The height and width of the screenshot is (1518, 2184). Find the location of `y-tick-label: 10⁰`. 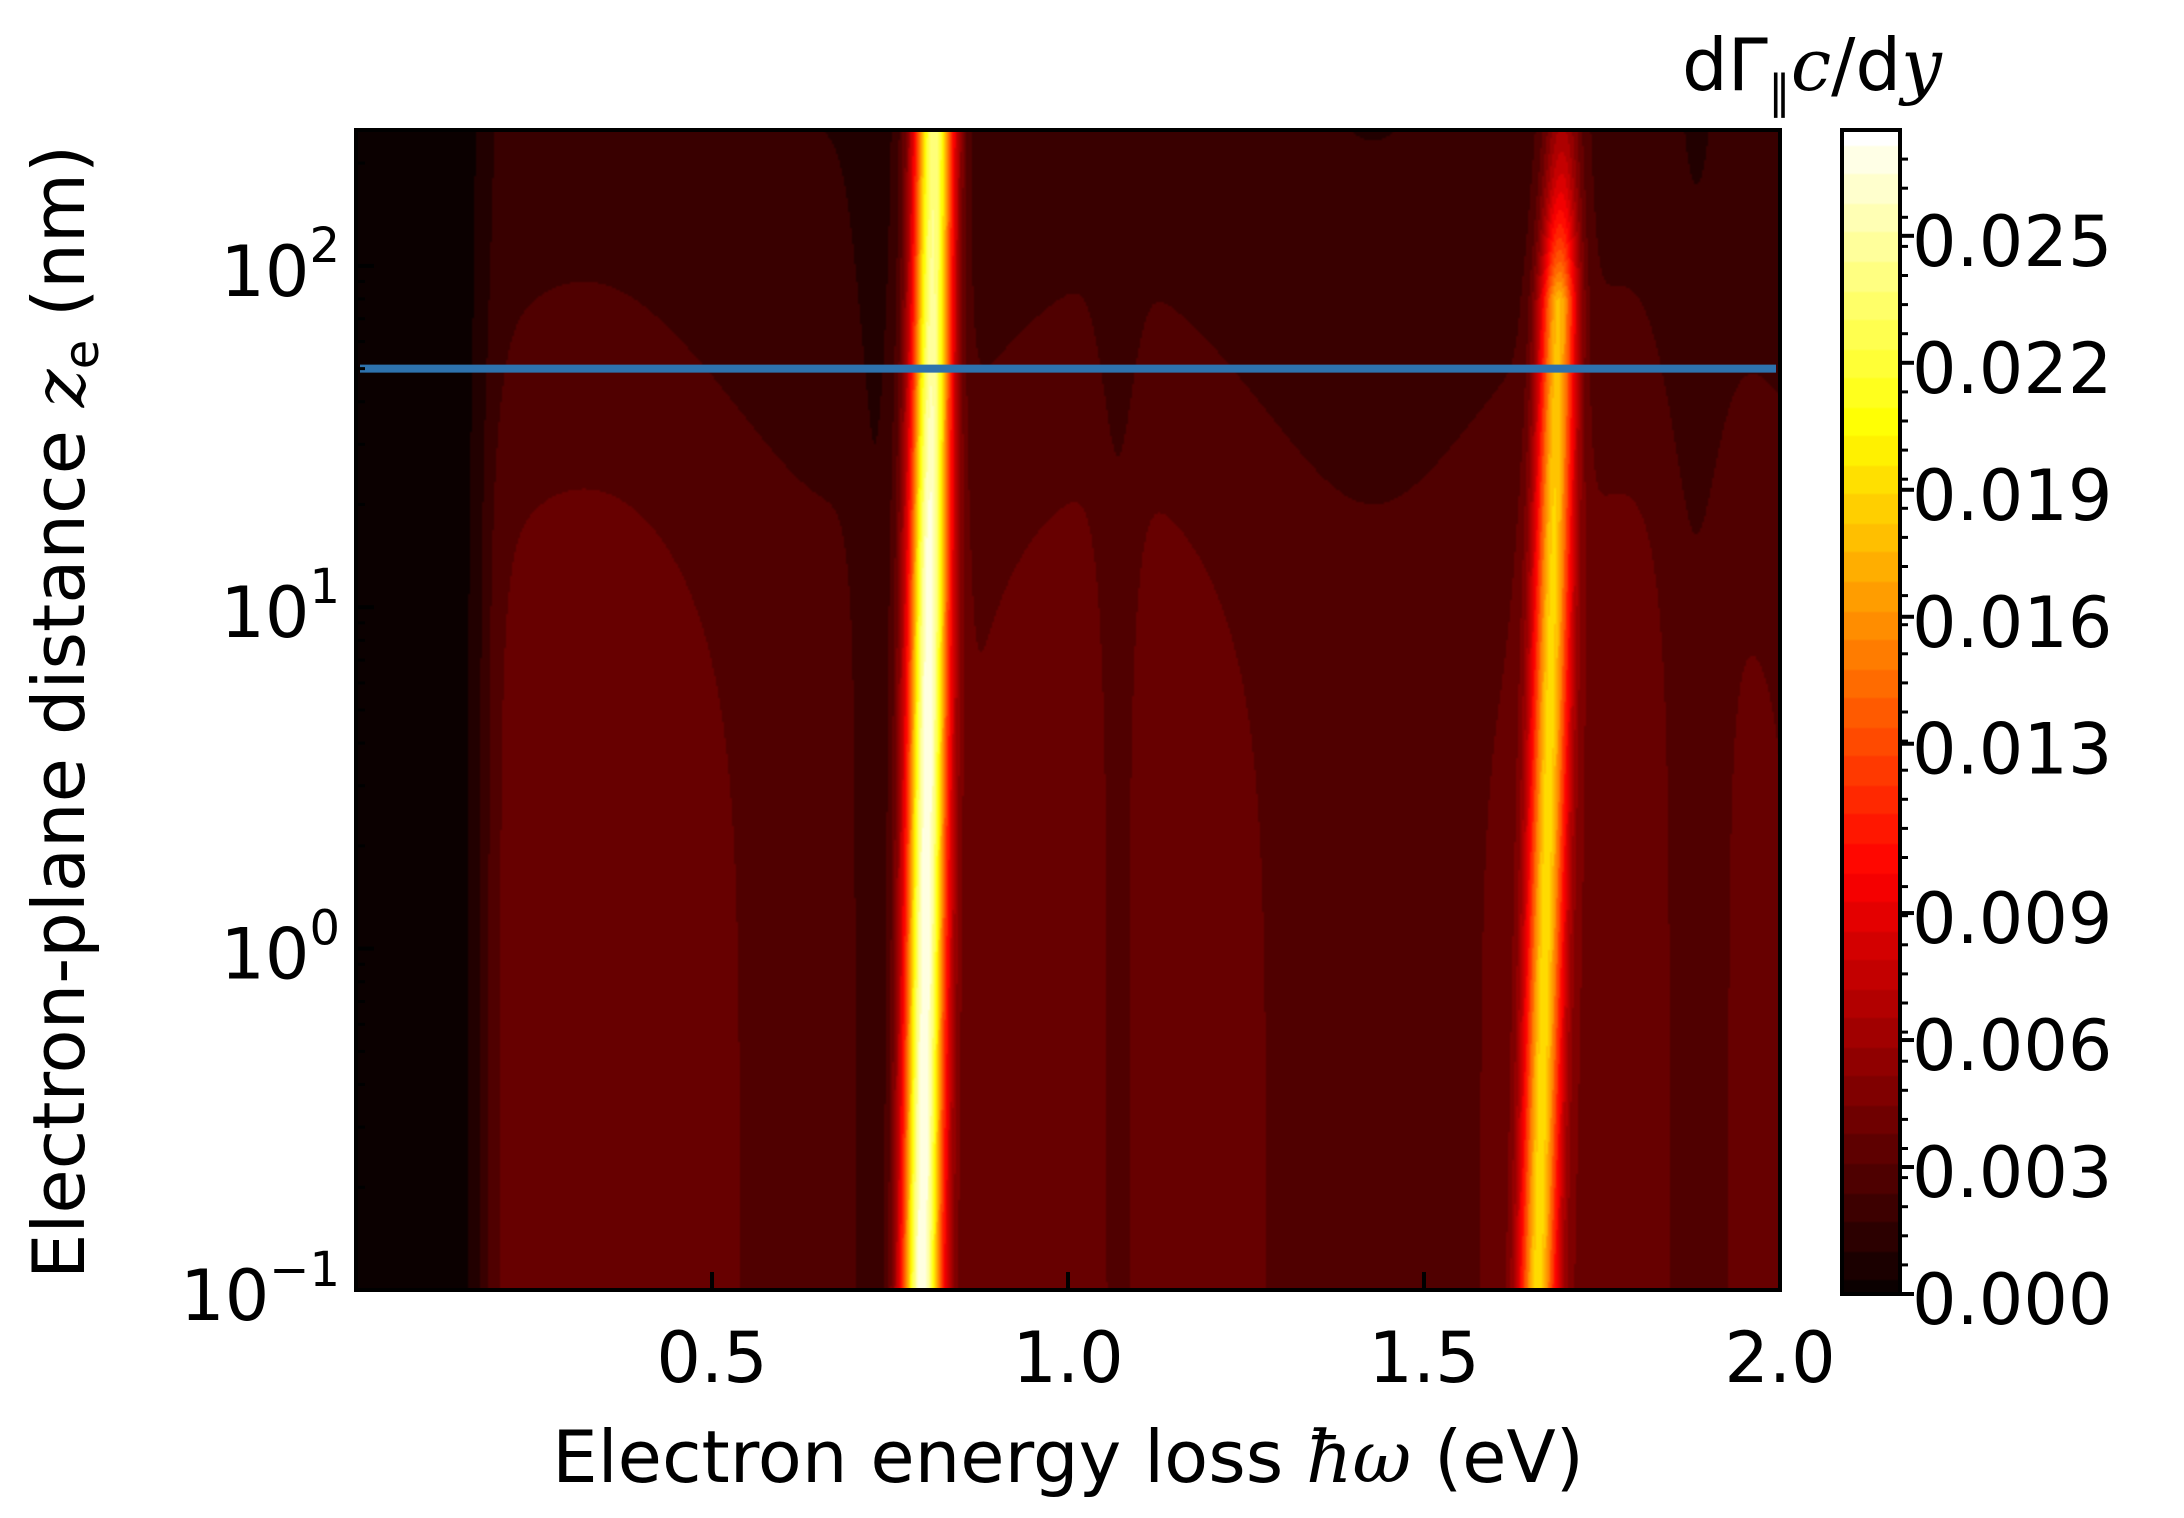

y-tick-label: 10⁰ is located at coordinates (280, 948).